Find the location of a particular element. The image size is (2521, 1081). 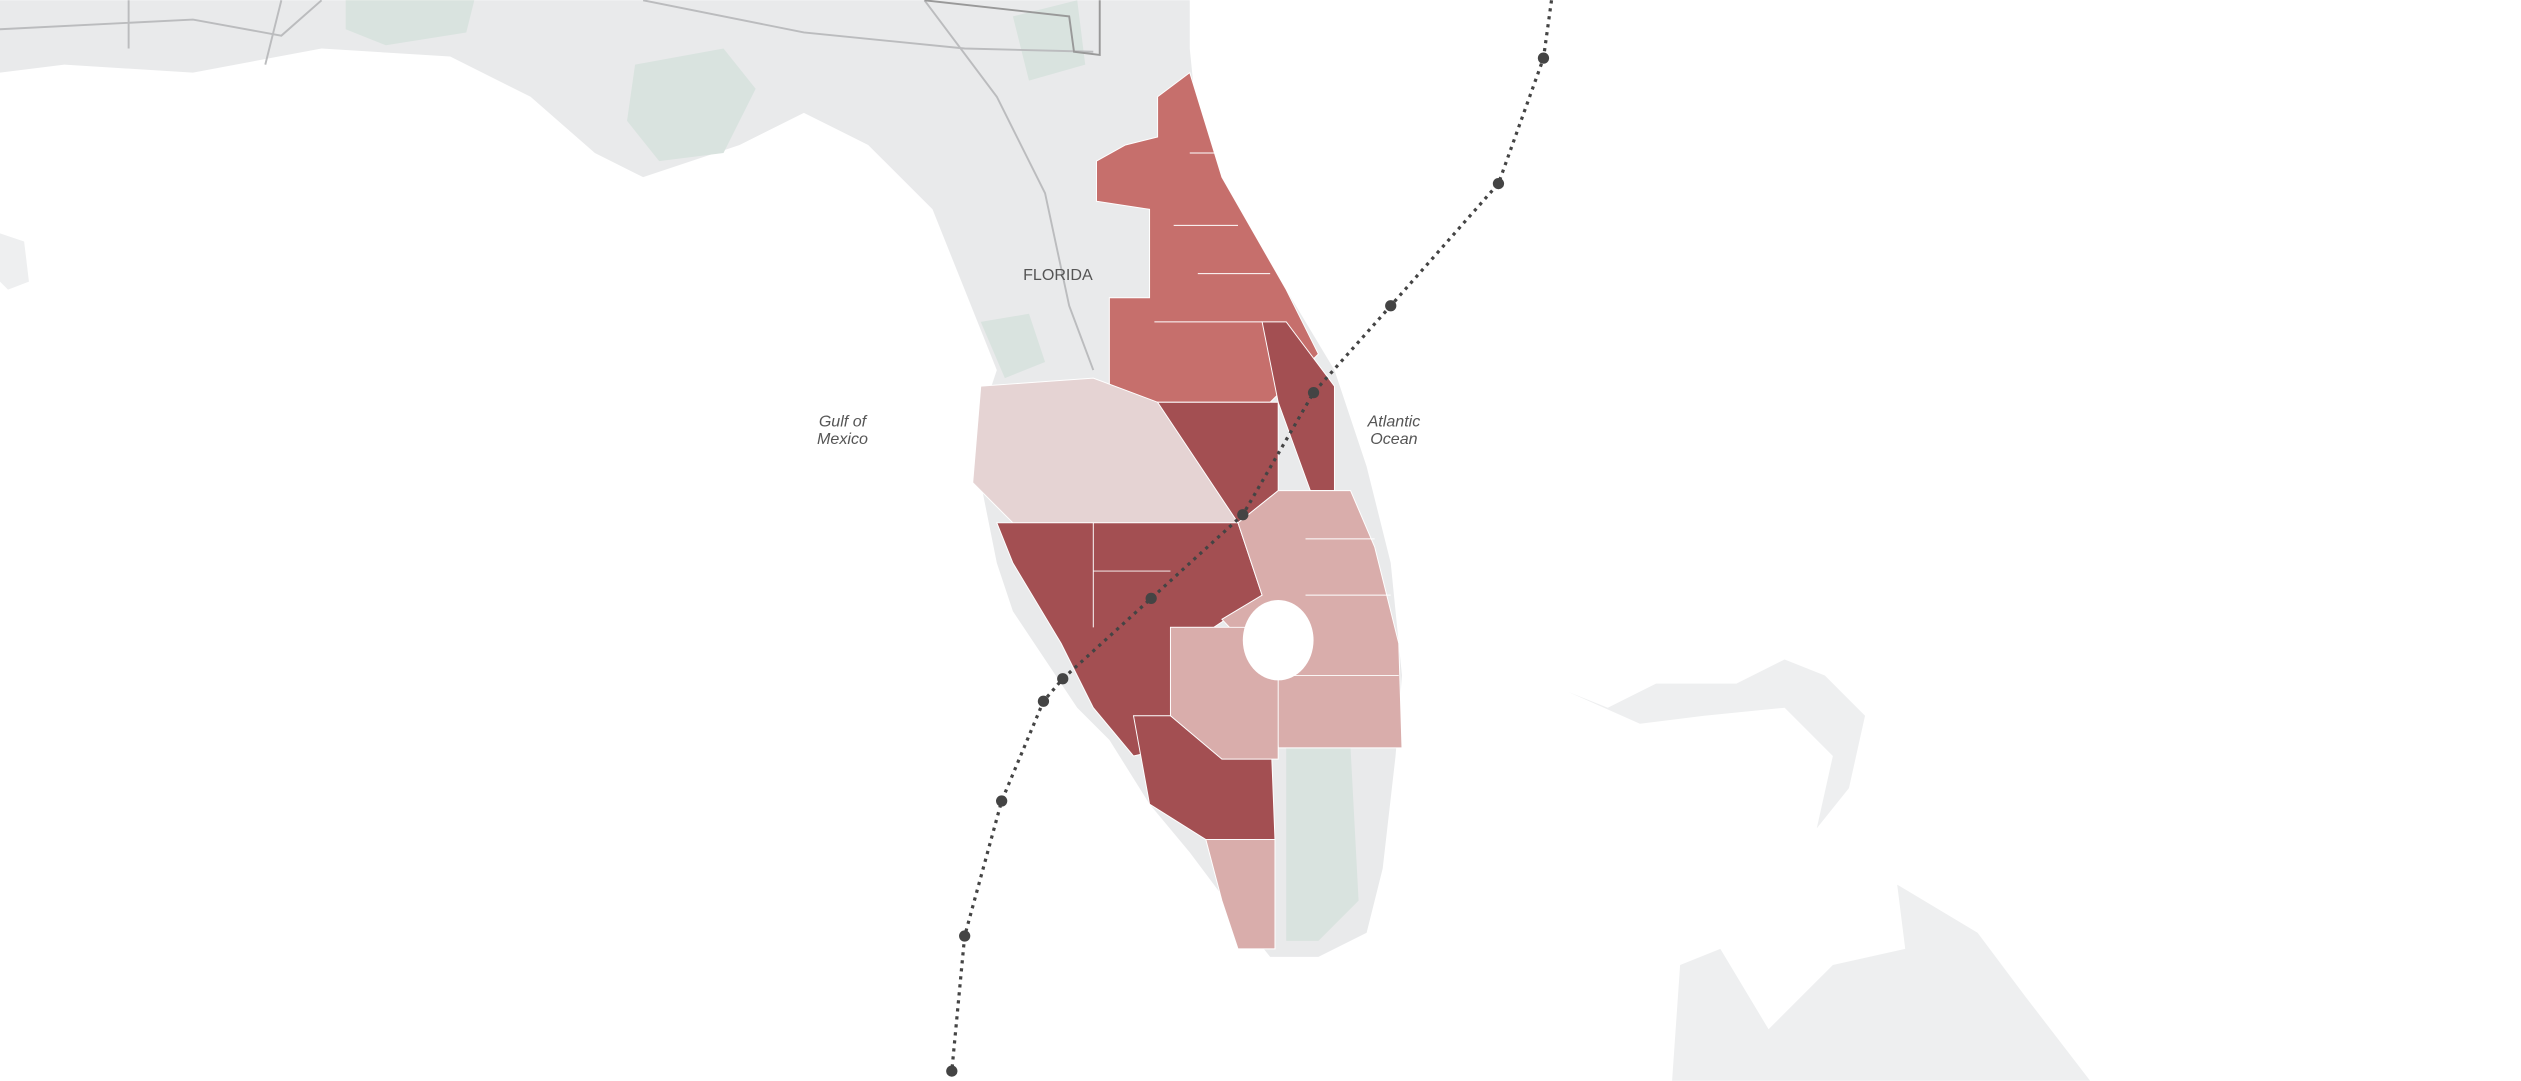

lake is located at coordinates (1278, 640).